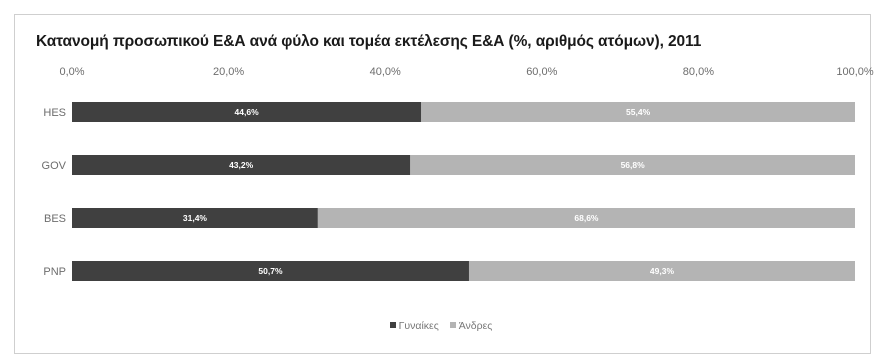 The width and height of the screenshot is (882, 354). What do you see at coordinates (418, 326) in the screenshot?
I see `legend-label-women: Γυναίκες` at bounding box center [418, 326].